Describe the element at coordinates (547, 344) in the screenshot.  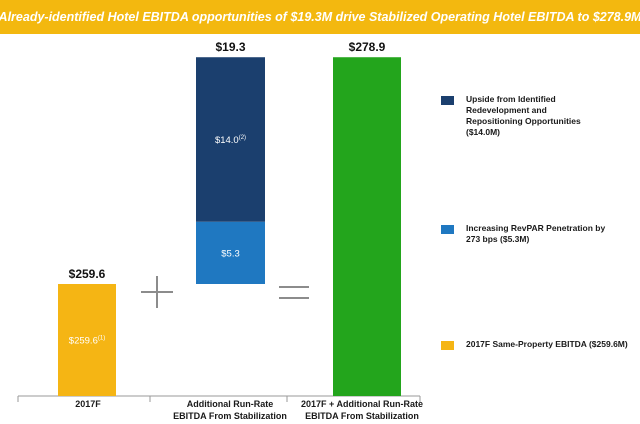
I see `legend-label: 2017F Same-Property EBITDA ($259.6M)` at that location.